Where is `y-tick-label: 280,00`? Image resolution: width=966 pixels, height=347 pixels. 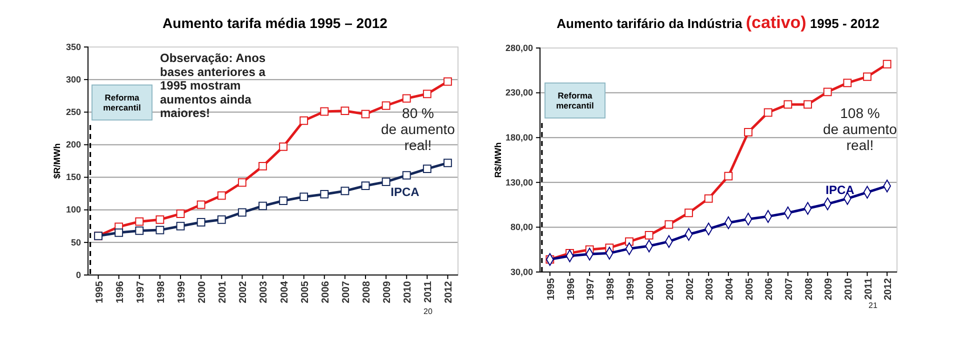
y-tick-label: 280,00 is located at coordinates (519, 47).